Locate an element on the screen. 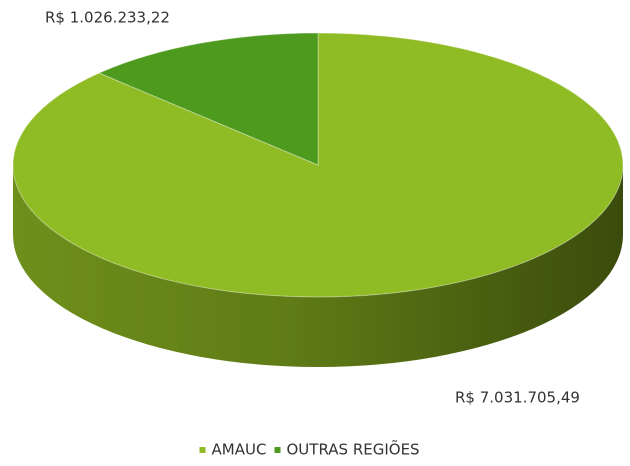 This screenshot has width=630, height=466. slice is located at coordinates (208, 99).